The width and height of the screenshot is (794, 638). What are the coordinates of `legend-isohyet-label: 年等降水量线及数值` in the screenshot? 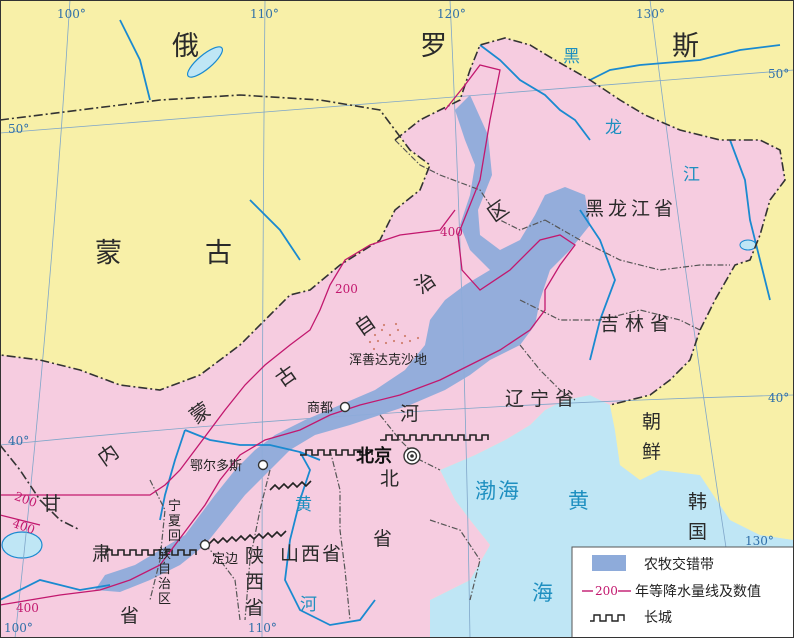 It's located at (698, 591).